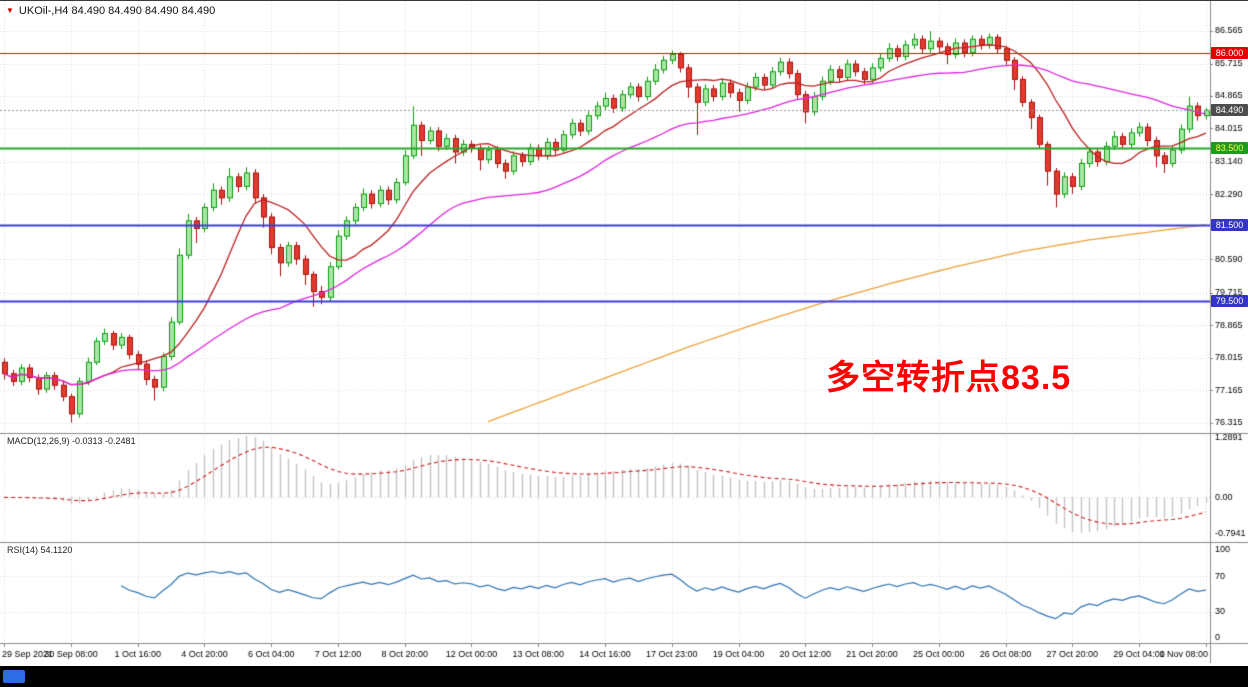 This screenshot has height=687, width=1248. What do you see at coordinates (117, 11) in the screenshot?
I see `symbol-title: UKOil-,H4 84.490 84.490 84.490 84.490` at bounding box center [117, 11].